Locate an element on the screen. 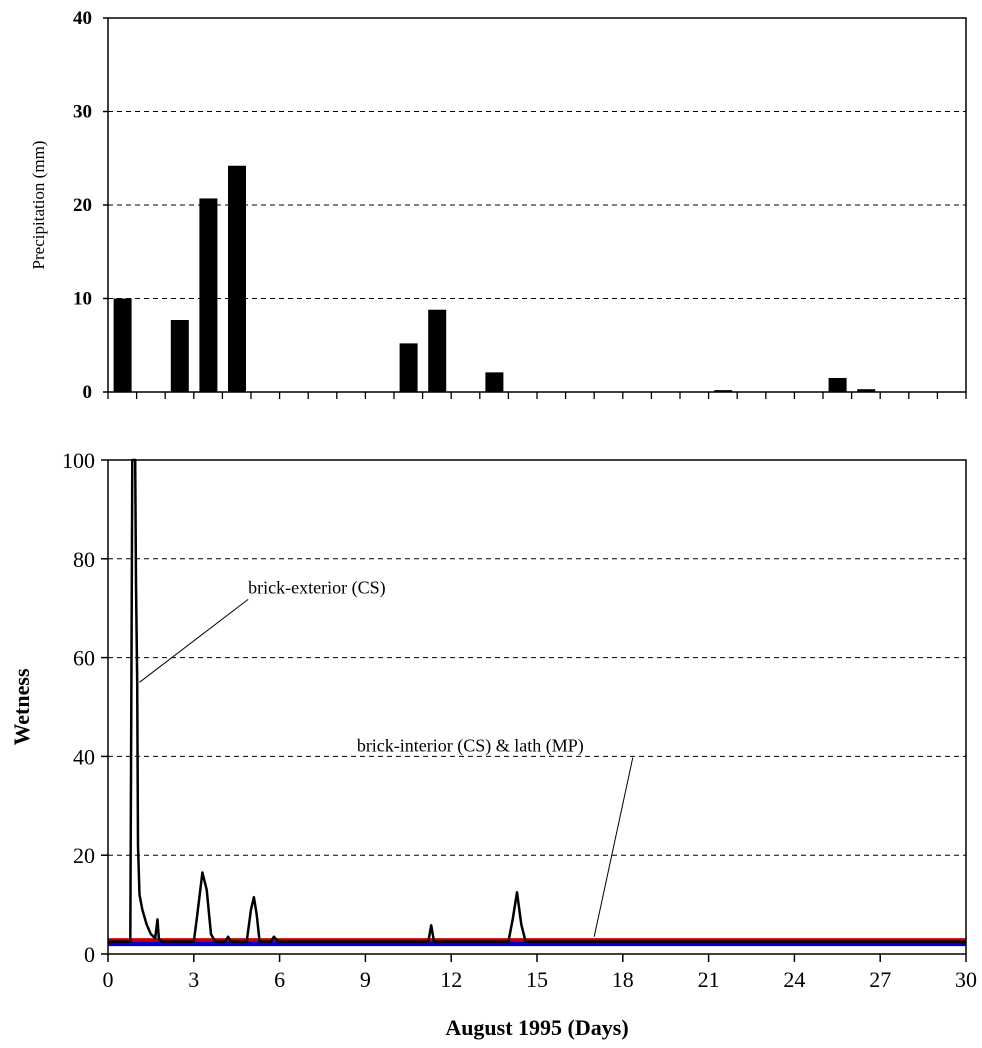 The image size is (982, 1048). y-axis-label: Wetness is located at coordinates (21, 706).